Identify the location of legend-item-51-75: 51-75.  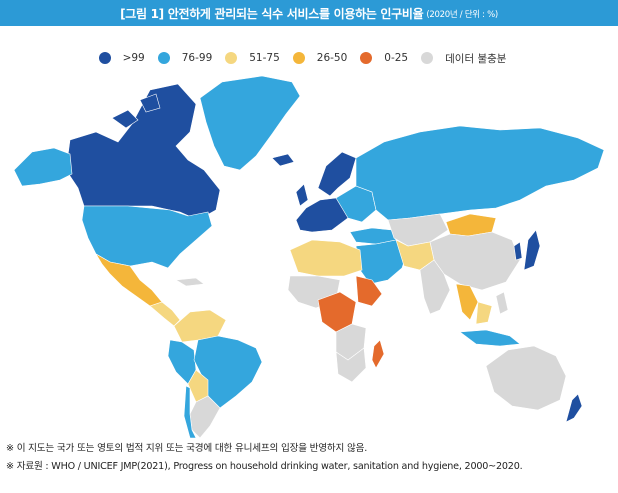
(252, 58).